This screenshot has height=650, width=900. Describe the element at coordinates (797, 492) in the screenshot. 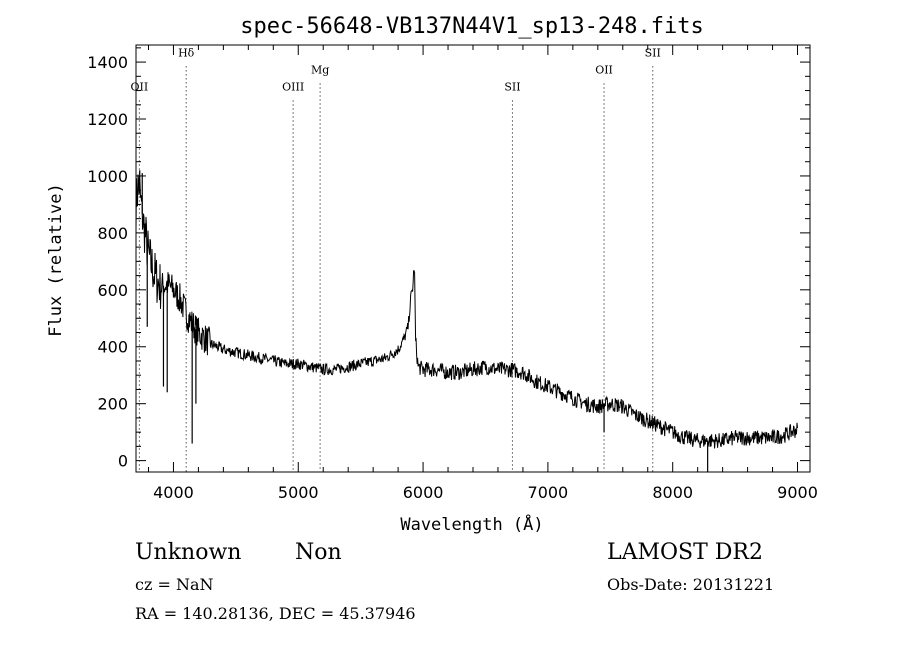

I see `x-tick-label: 9000` at that location.